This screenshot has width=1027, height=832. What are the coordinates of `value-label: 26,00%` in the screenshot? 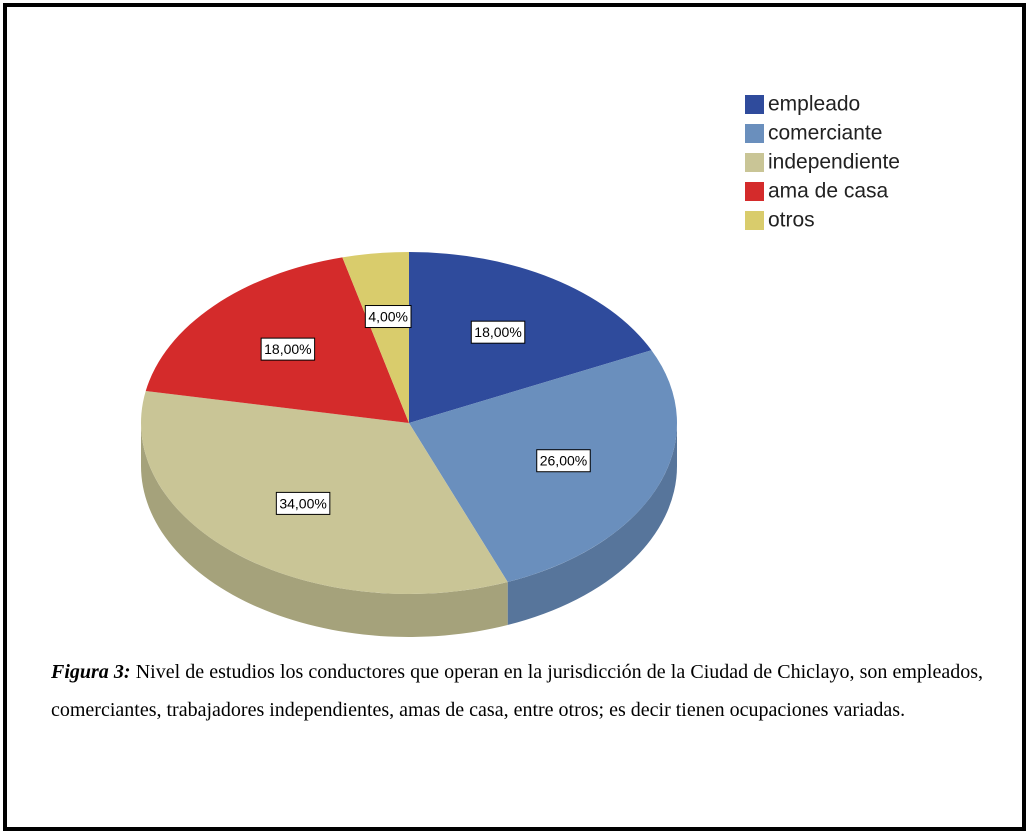 It's located at (563, 461).